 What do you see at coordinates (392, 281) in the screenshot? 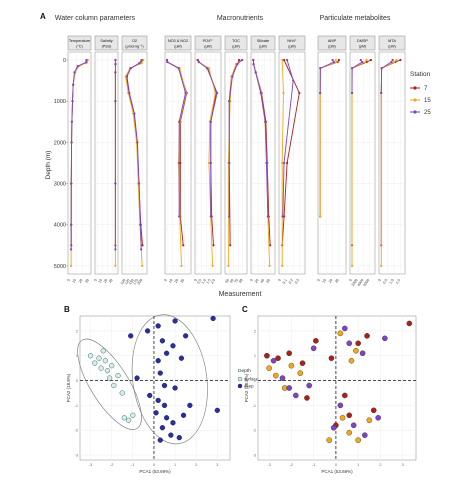
I see `x-tick-label: 1.0` at bounding box center [392, 281].